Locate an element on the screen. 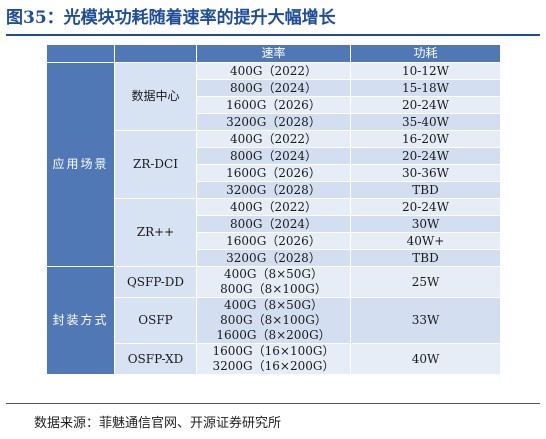 Image resolution: width=546 pixels, height=439 pixels. power-cell: 30-36W is located at coordinates (425, 173).